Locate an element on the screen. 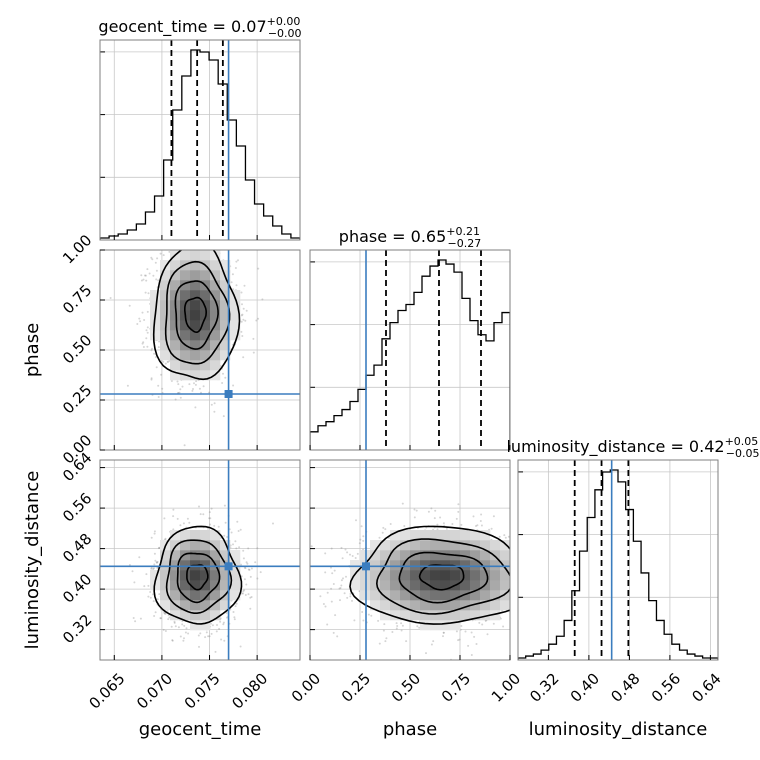 Image resolution: width=760 pixels, height=760 pixels. x-axis-label-luminosity_distance: luminosity_distance is located at coordinates (618, 729).